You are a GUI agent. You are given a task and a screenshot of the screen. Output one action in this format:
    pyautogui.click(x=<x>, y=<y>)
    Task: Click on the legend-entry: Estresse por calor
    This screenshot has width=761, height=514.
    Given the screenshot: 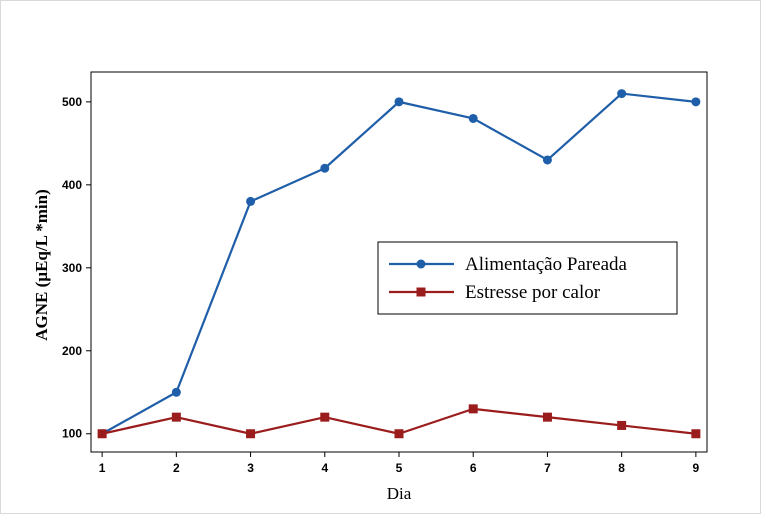 What is the action you would take?
    pyautogui.click(x=495, y=292)
    